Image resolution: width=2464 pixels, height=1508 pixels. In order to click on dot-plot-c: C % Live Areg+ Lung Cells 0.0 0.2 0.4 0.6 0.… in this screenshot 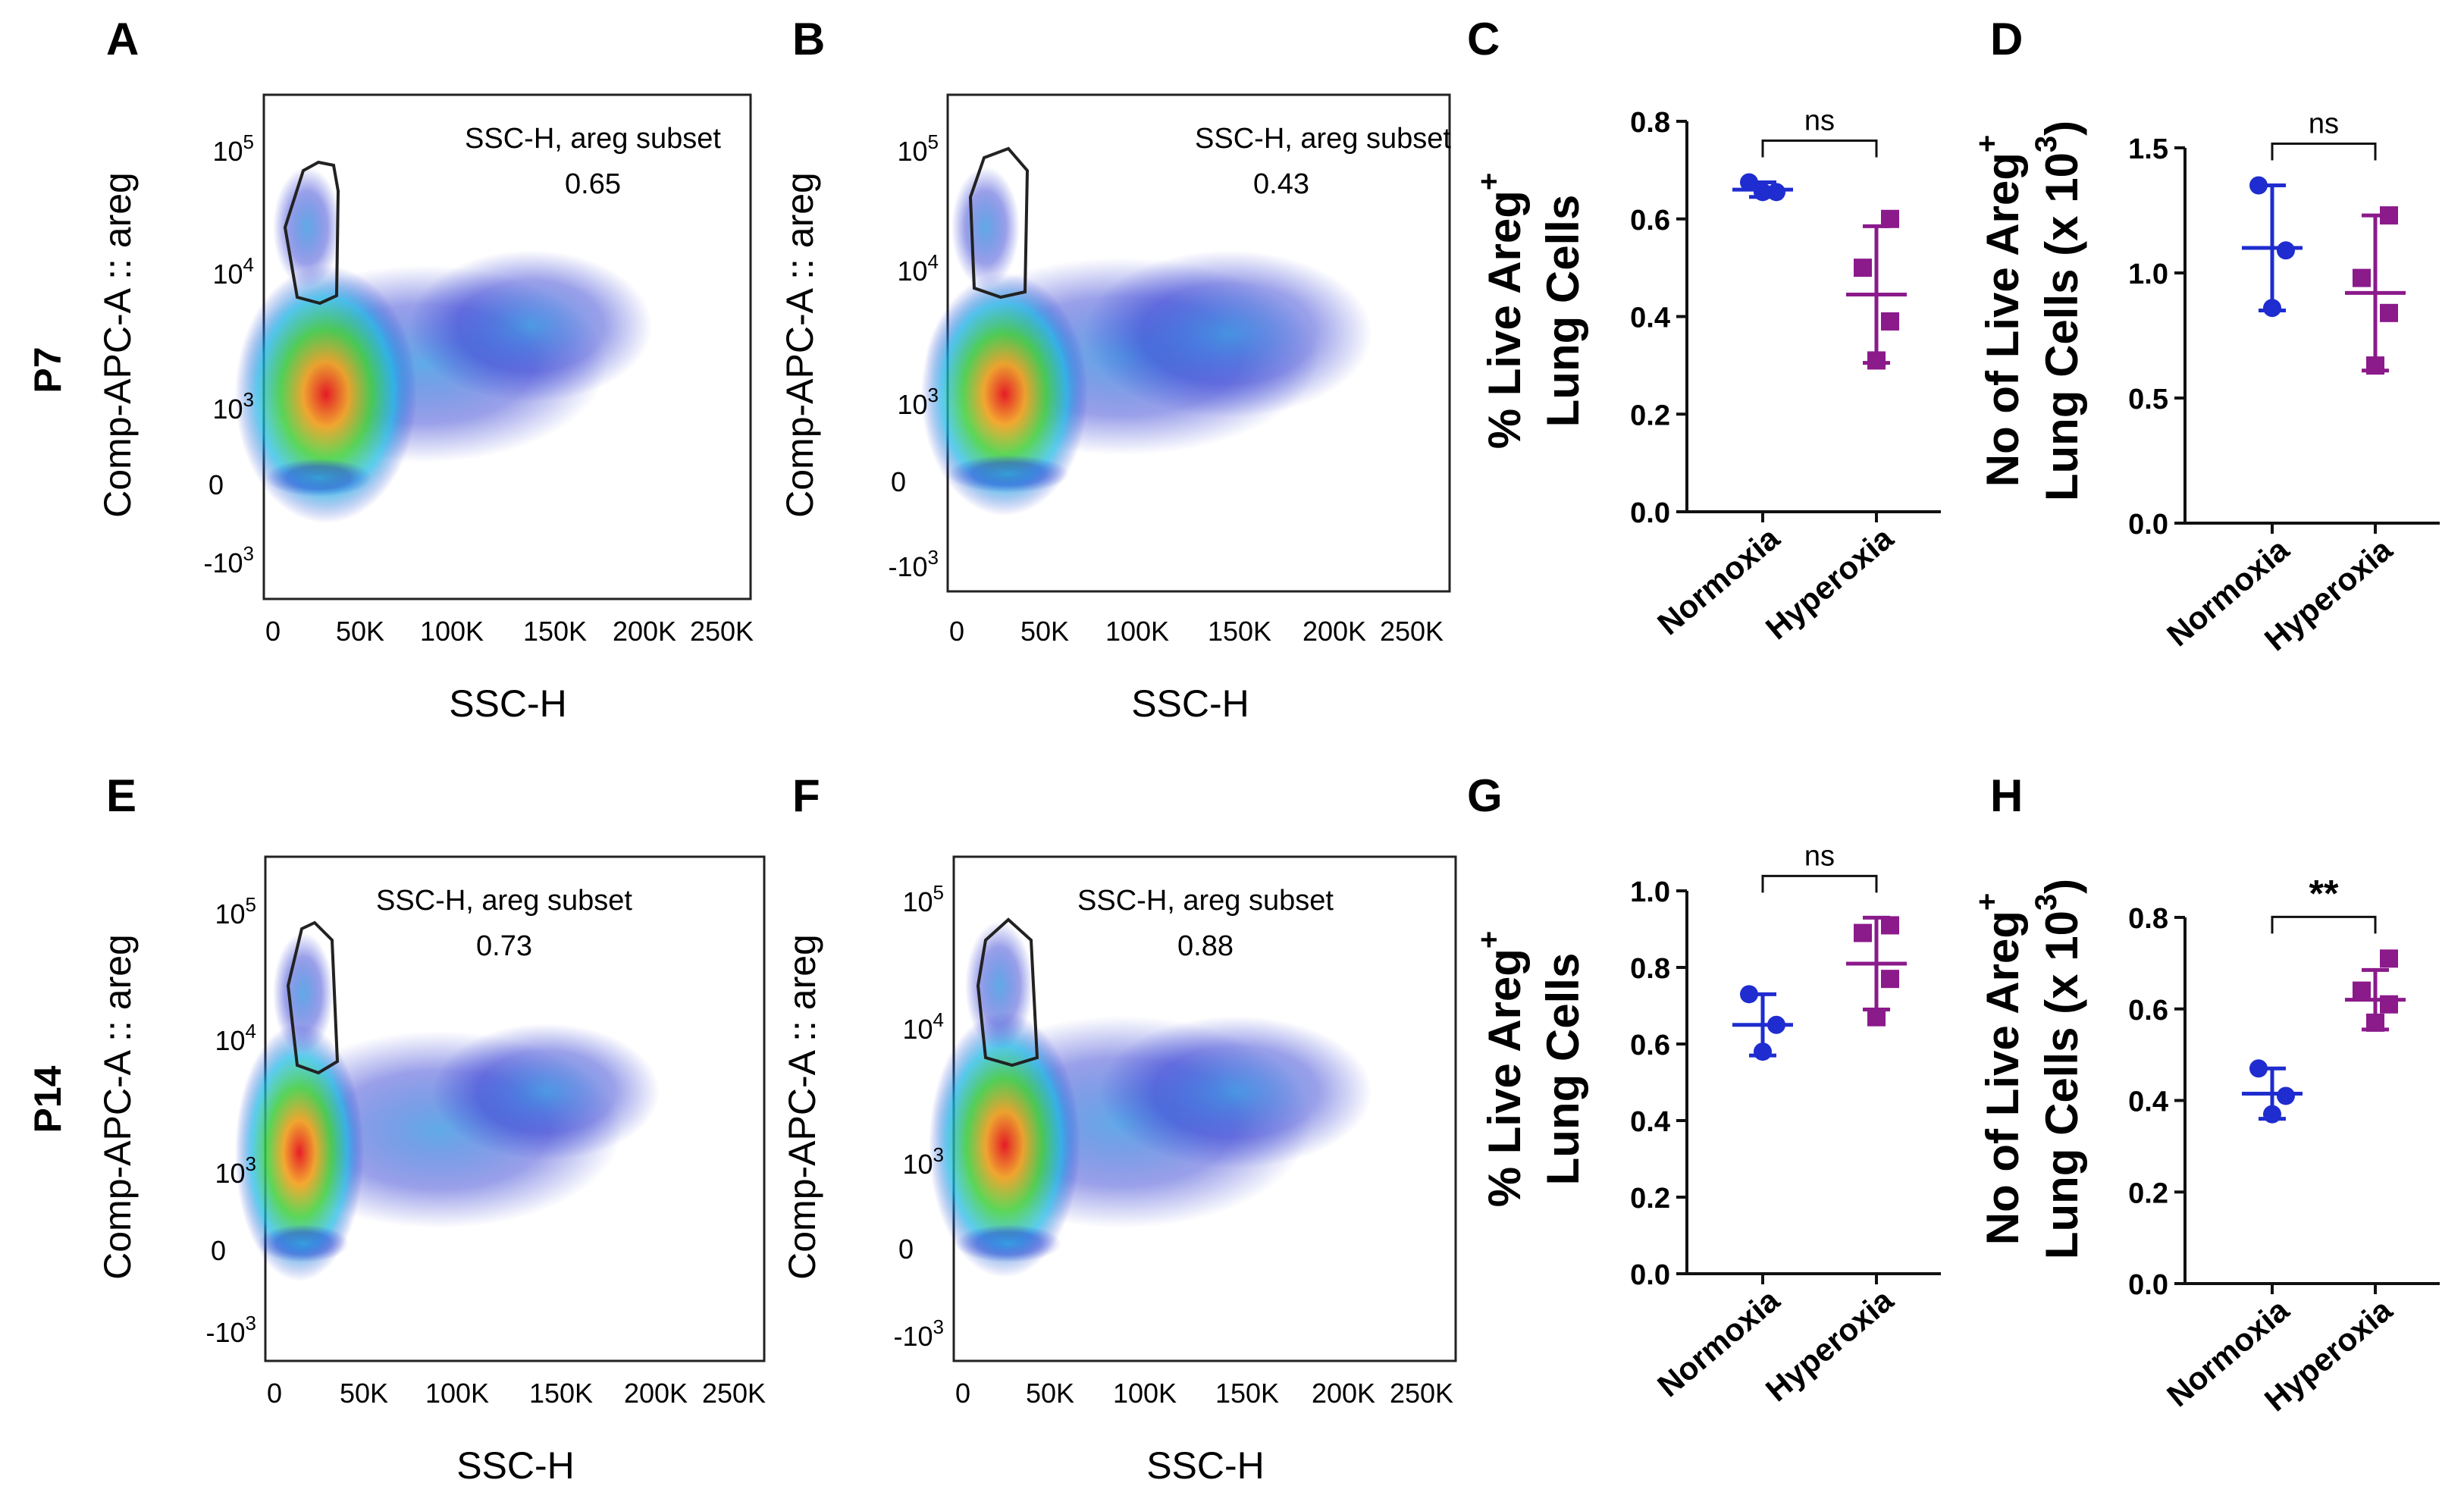, I will do `click(1704, 330)`.